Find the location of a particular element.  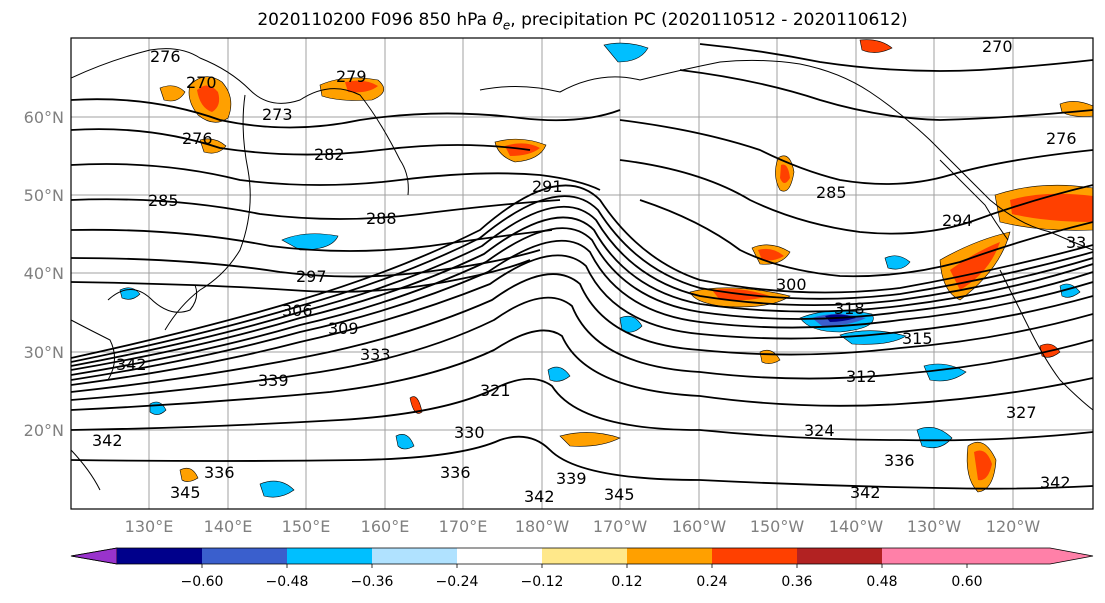

lon-label: 150°E is located at coordinates (306, 526).